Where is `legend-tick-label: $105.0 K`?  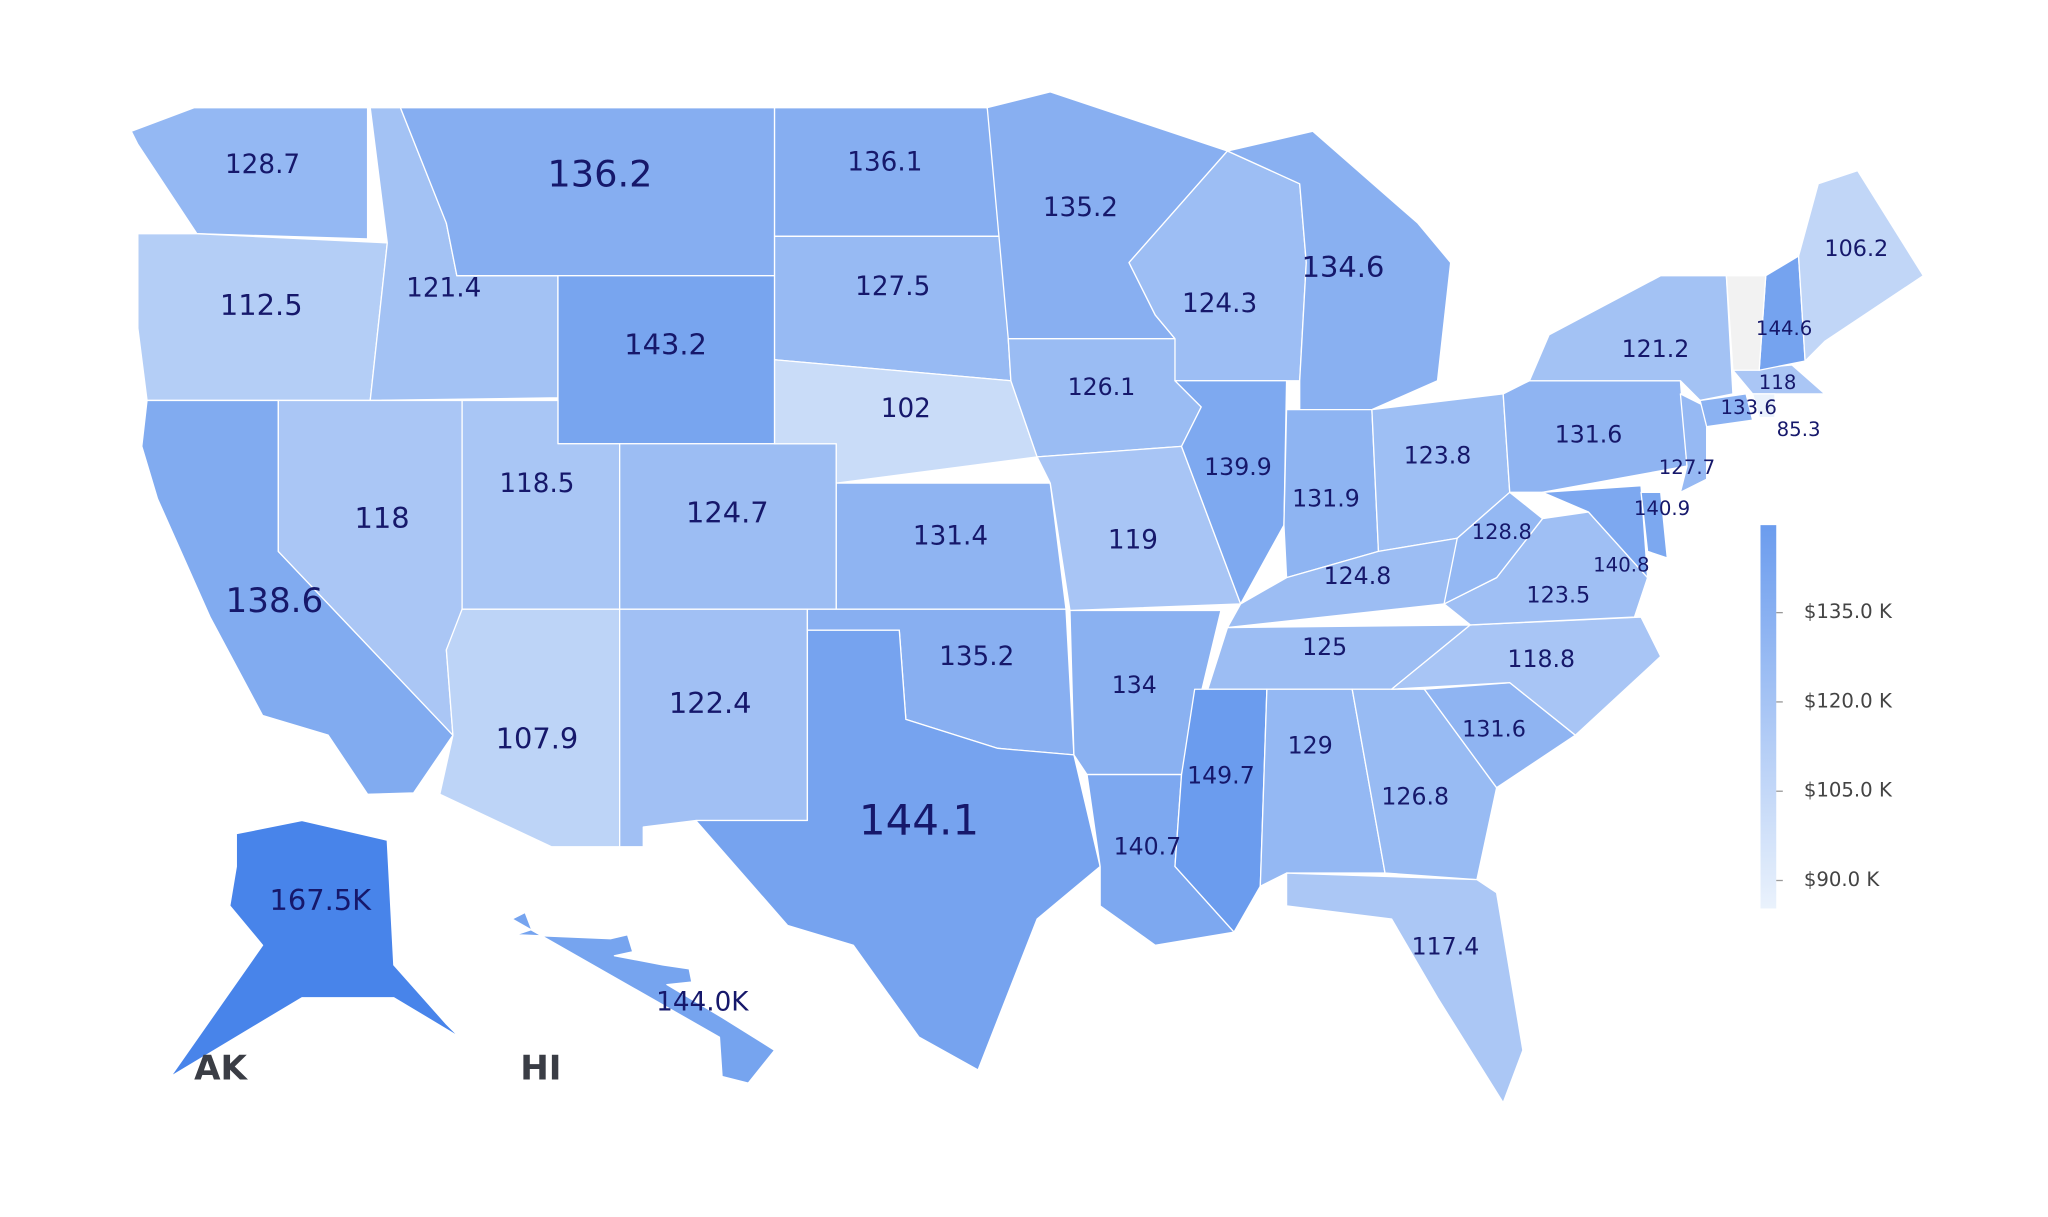
legend-tick-label: $105.0 K is located at coordinates (1848, 790).